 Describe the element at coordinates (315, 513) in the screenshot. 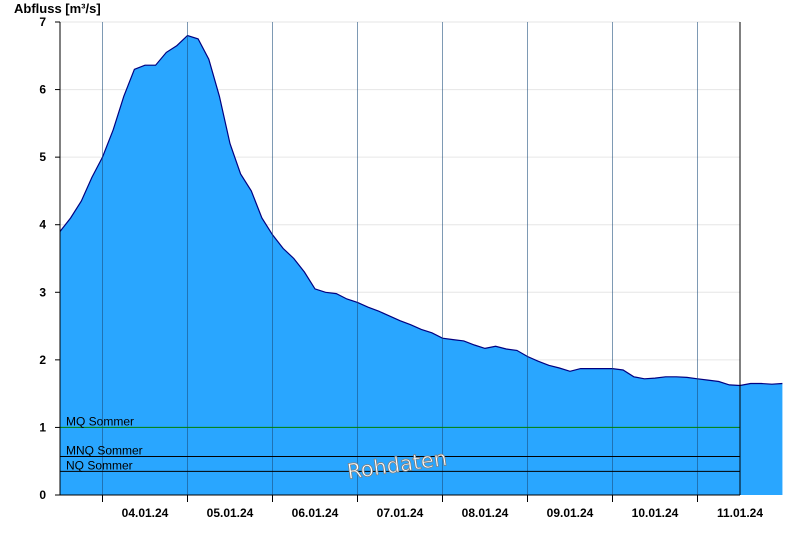

I see `x-tick-label: 06.01.24` at that location.